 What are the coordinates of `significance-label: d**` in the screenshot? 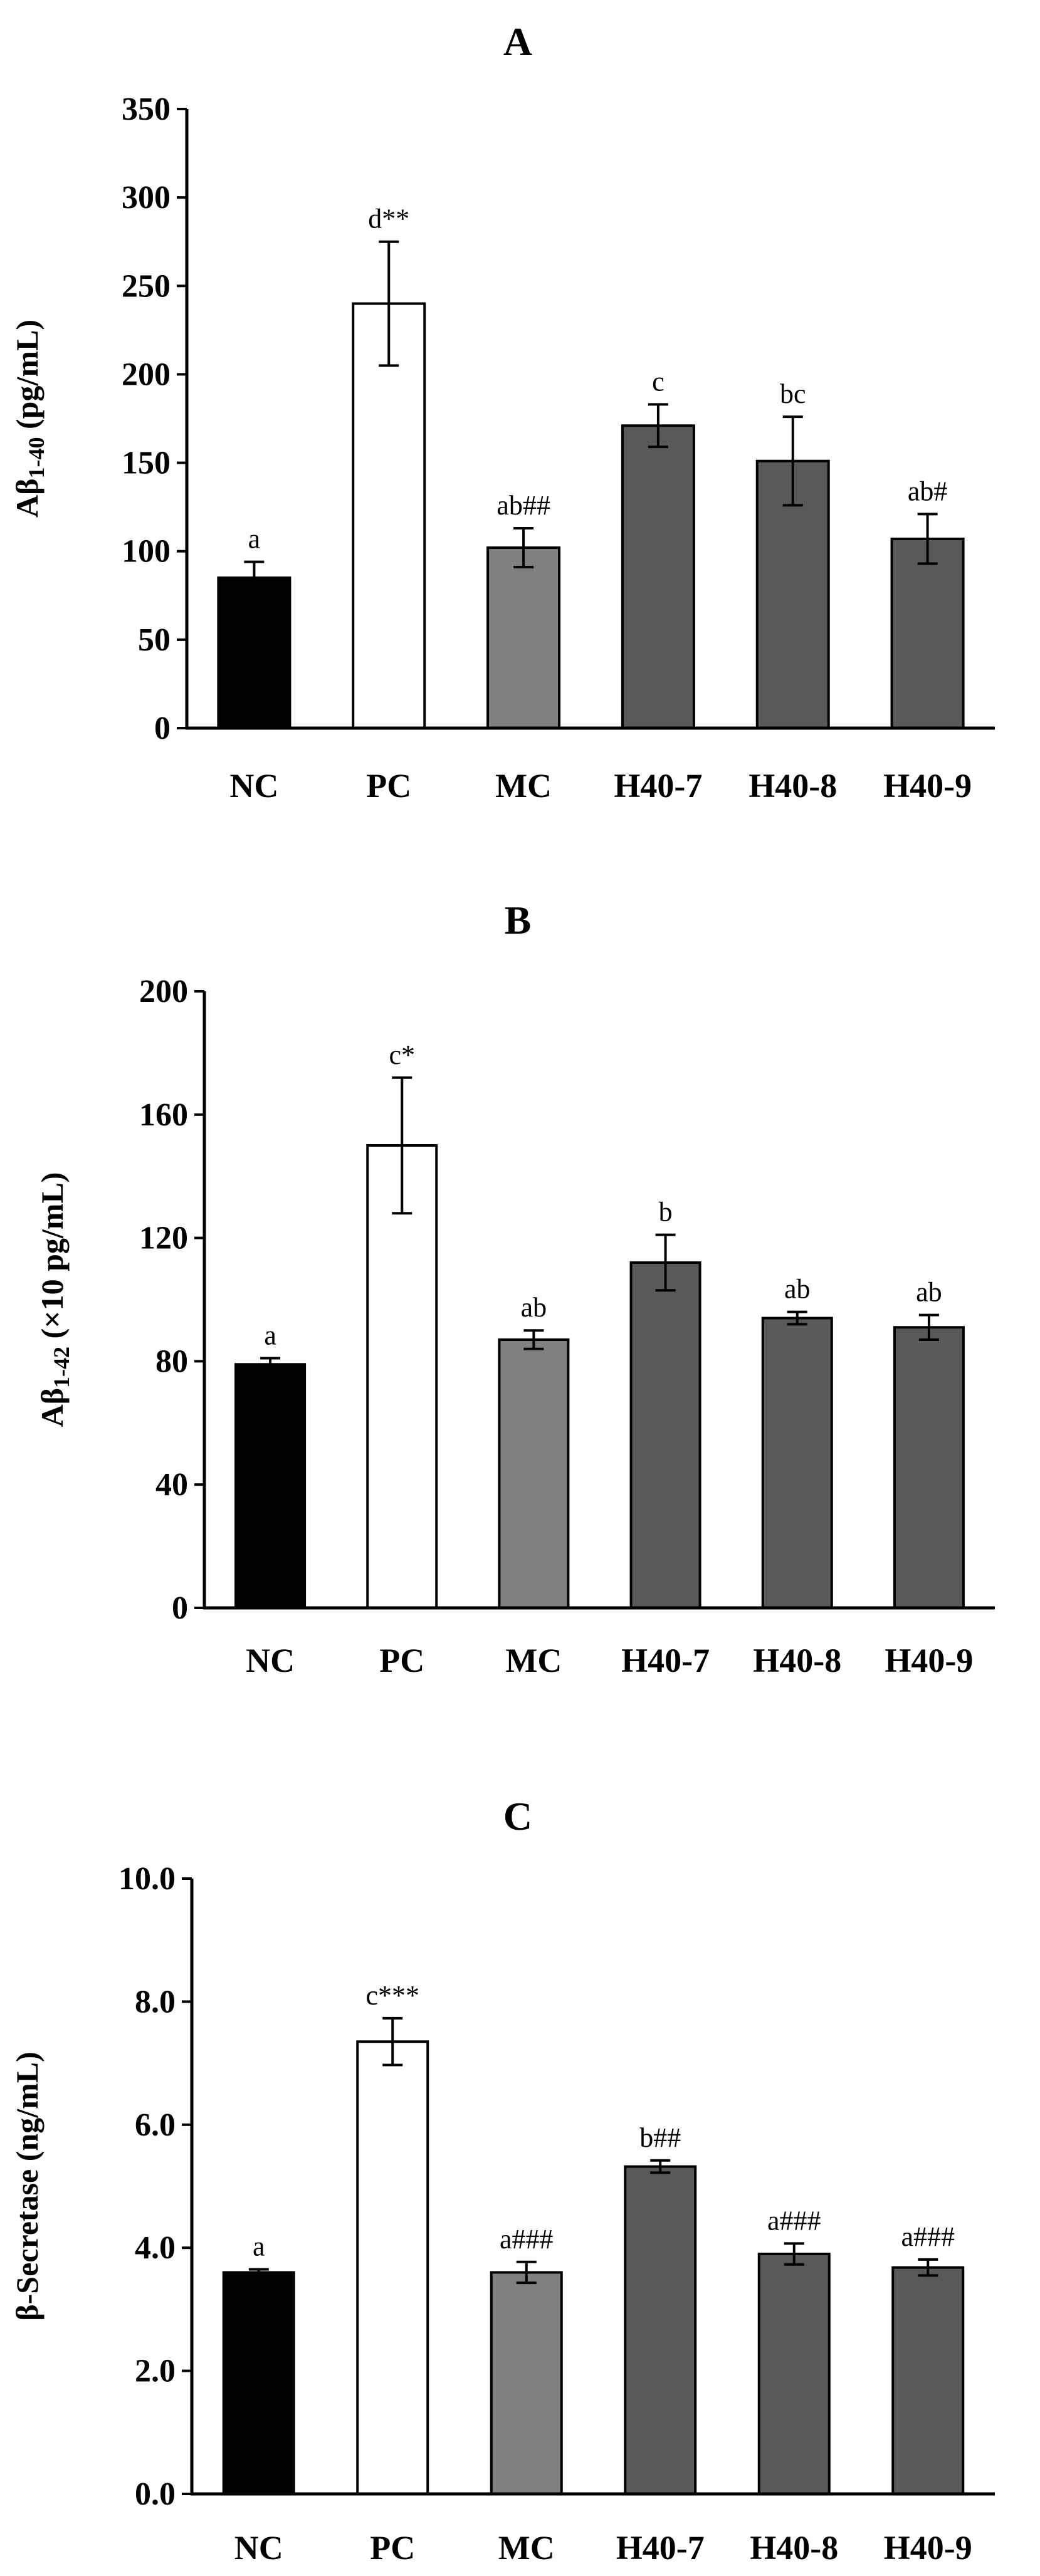 It's located at (389, 219).